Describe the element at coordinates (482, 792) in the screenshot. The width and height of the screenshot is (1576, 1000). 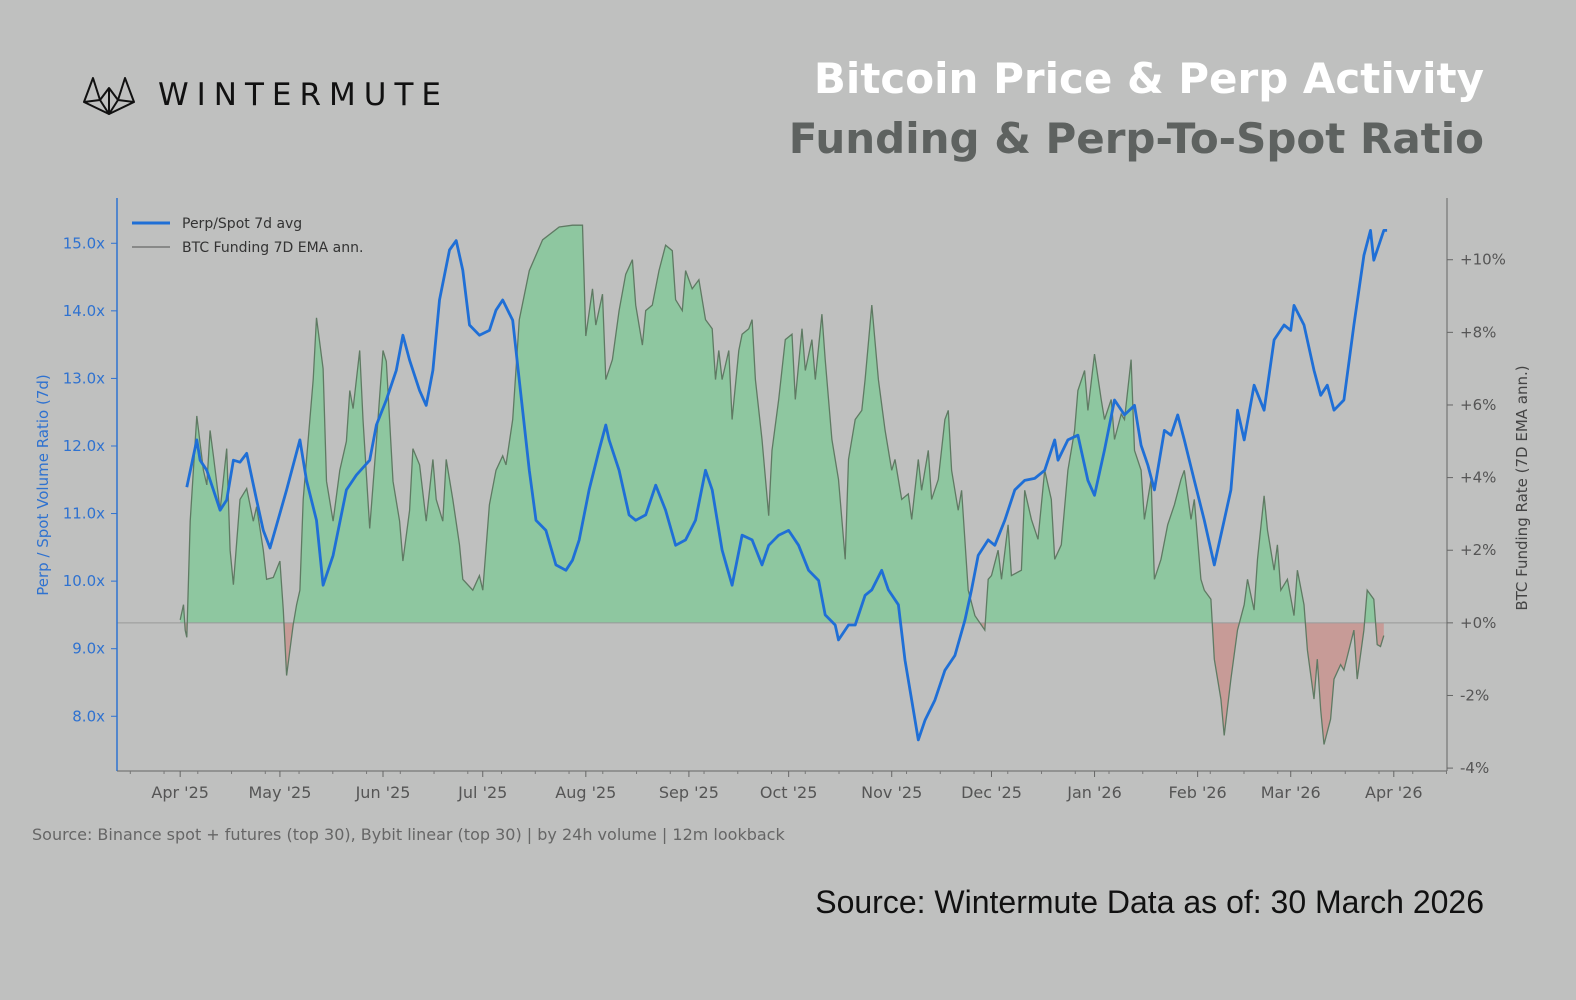
I see `x-tick-label: Jul '25` at that location.